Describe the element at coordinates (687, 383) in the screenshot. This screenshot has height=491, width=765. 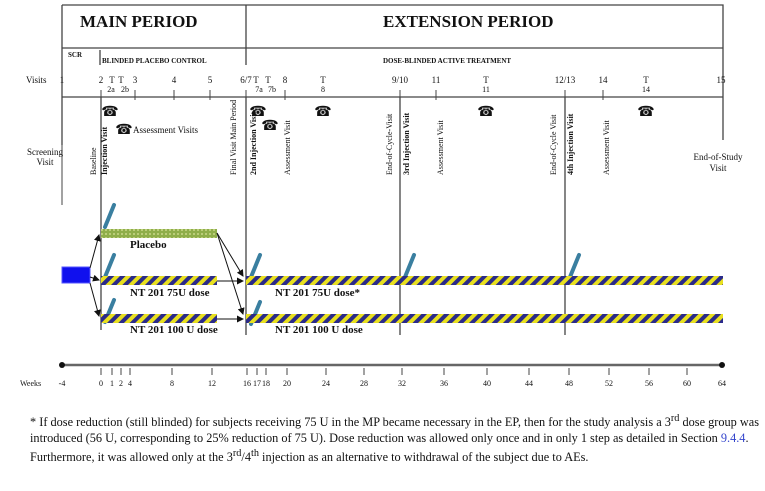
I see `week-tick-label: 60` at that location.